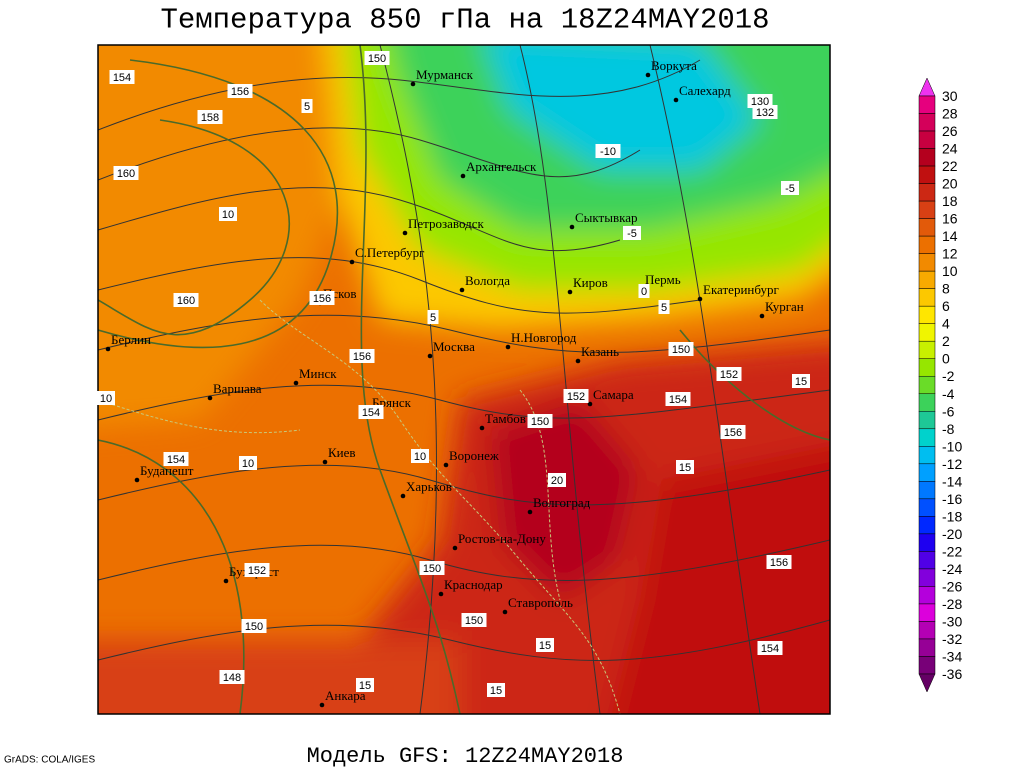 The width and height of the screenshot is (1024, 768). Describe the element at coordinates (557, 481) in the screenshot. I see `isoline-label: 20` at that location.